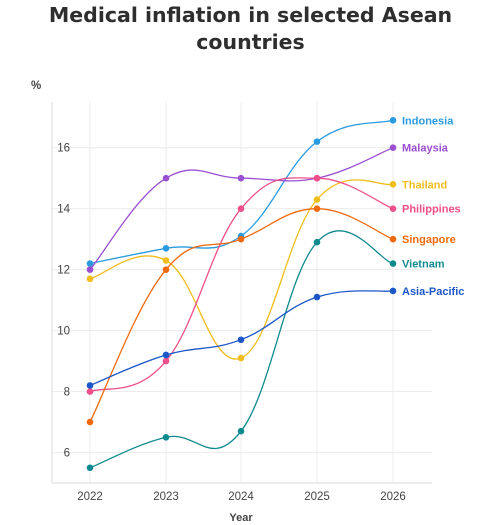 The height and width of the screenshot is (525, 501). Describe the element at coordinates (428, 121) in the screenshot. I see `legend-label-indonesia: Indonesia` at that location.